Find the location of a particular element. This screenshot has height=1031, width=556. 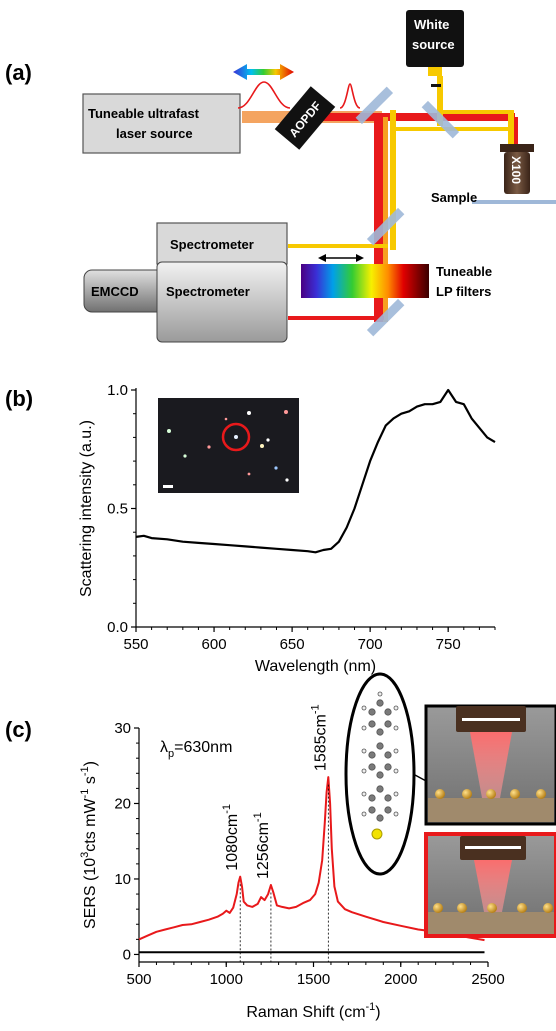

y-tick-label: 30 is located at coordinates (122, 728).